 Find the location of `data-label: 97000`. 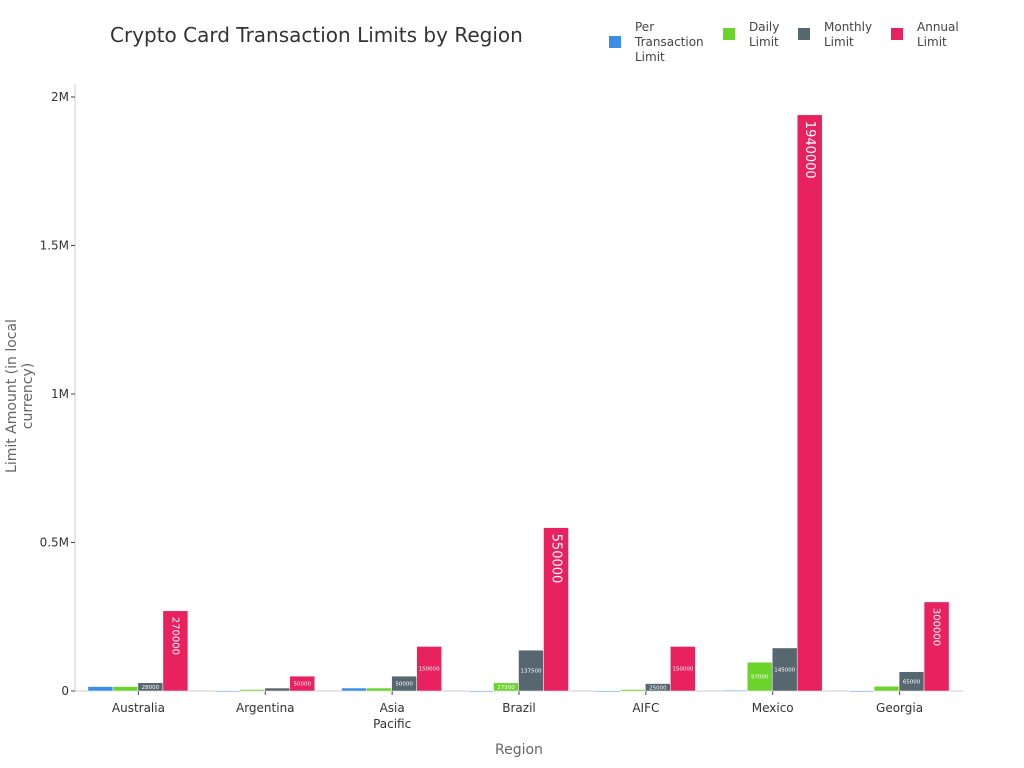

data-label: 97000 is located at coordinates (760, 678).